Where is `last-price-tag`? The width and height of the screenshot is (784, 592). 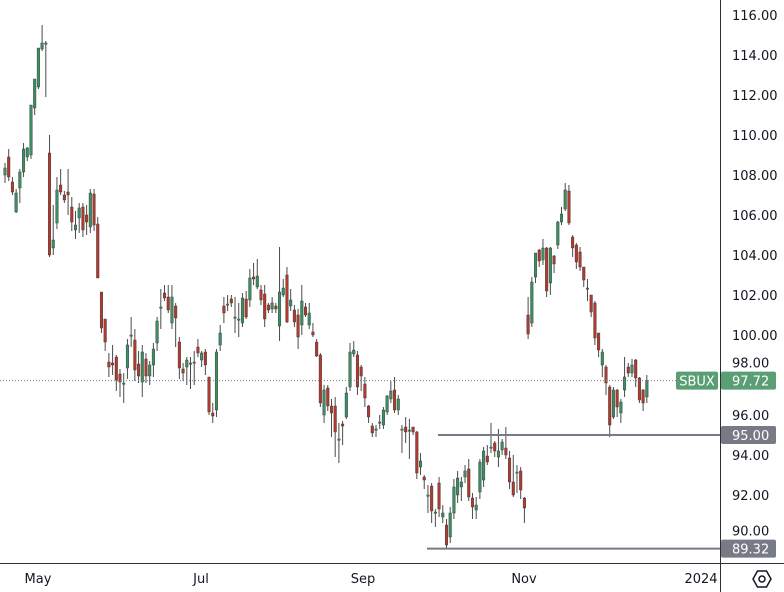 last-price-tag is located at coordinates (748, 380).